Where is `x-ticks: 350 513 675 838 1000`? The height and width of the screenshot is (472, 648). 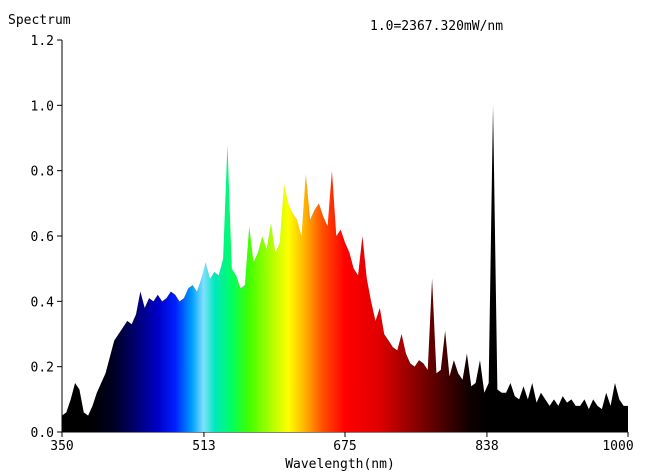
x-ticks: 350 513 675 838 1000 is located at coordinates (342, 443).